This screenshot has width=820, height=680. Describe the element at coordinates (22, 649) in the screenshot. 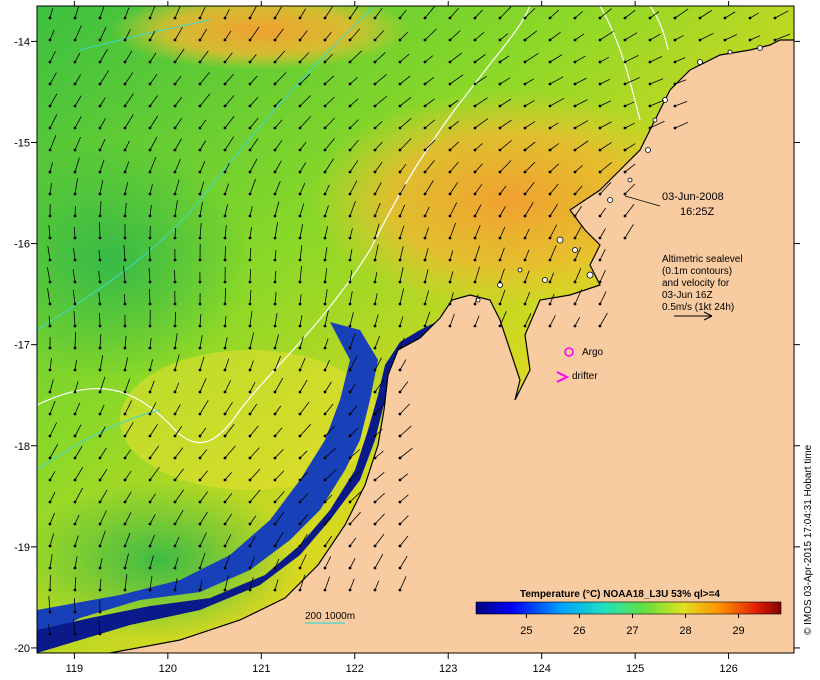

I see `lat-tick-label: -20` at that location.